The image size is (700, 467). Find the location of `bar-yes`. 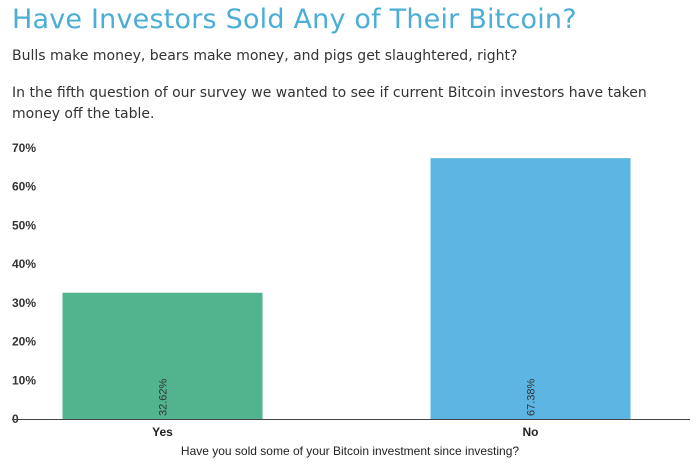

bar-yes is located at coordinates (162, 355).